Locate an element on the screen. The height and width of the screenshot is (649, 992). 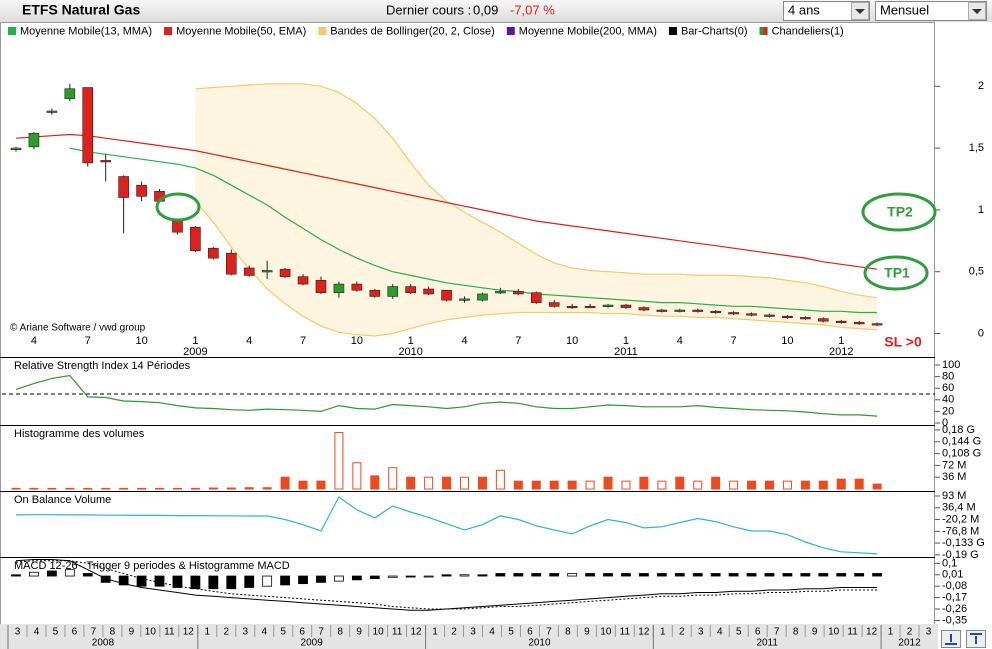
timeline-month: 7 is located at coordinates (94, 632).